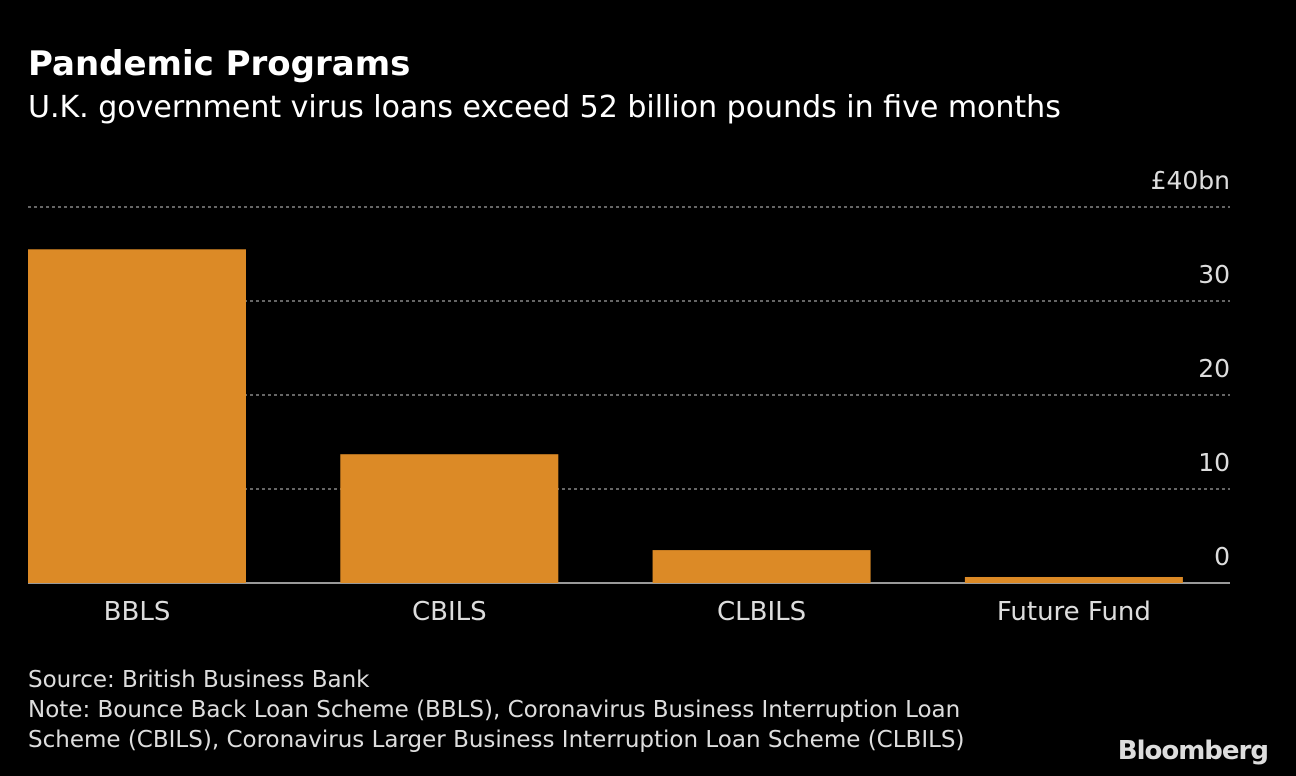 The image size is (1296, 776). I want to click on x-tick-label: BBLS, so click(137, 612).